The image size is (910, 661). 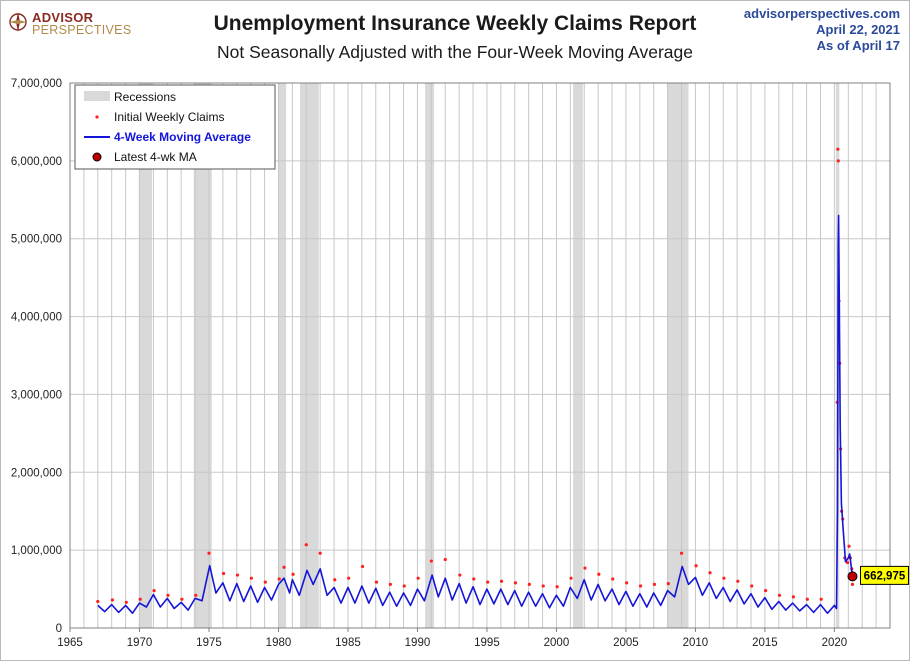 What do you see at coordinates (418, 643) in the screenshot?
I see `x-tick-label: 1990` at bounding box center [418, 643].